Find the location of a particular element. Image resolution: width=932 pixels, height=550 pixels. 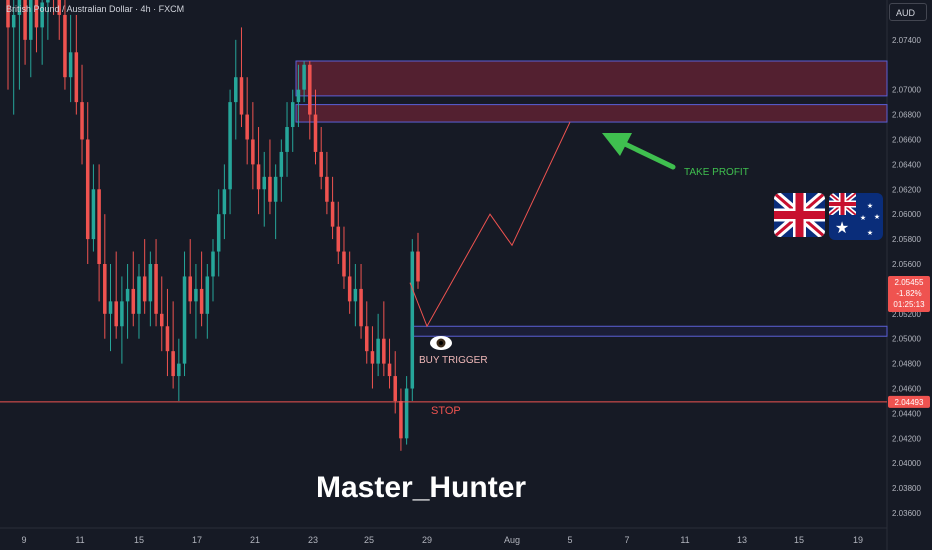

y-tick-label: 2.05000 is located at coordinates (906, 339).